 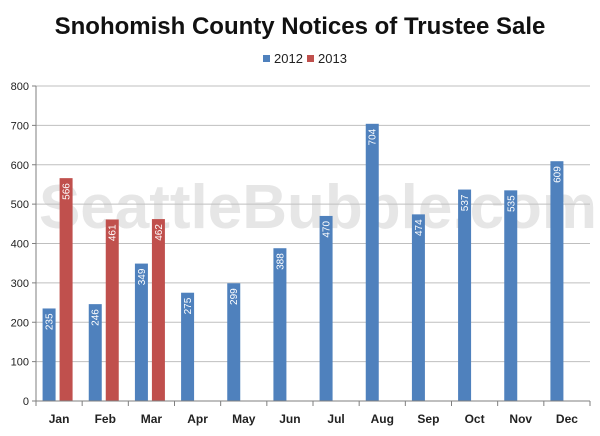 What do you see at coordinates (465, 295) in the screenshot?
I see `bar-2012-oct` at bounding box center [465, 295].